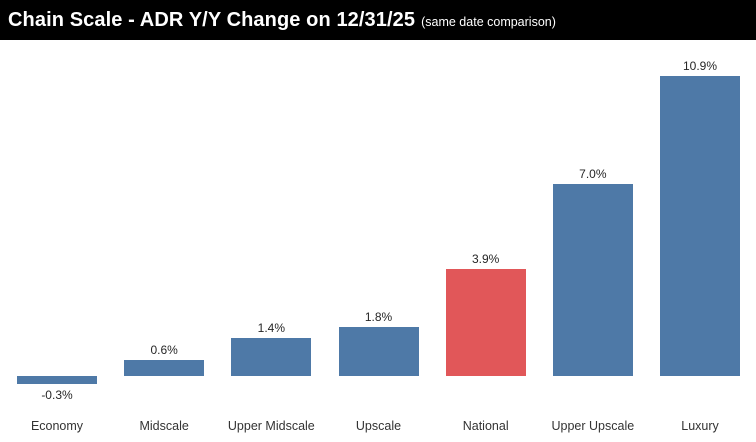 This screenshot has width=756, height=442. Describe the element at coordinates (485, 426) in the screenshot. I see `category-label-national: National` at that location.